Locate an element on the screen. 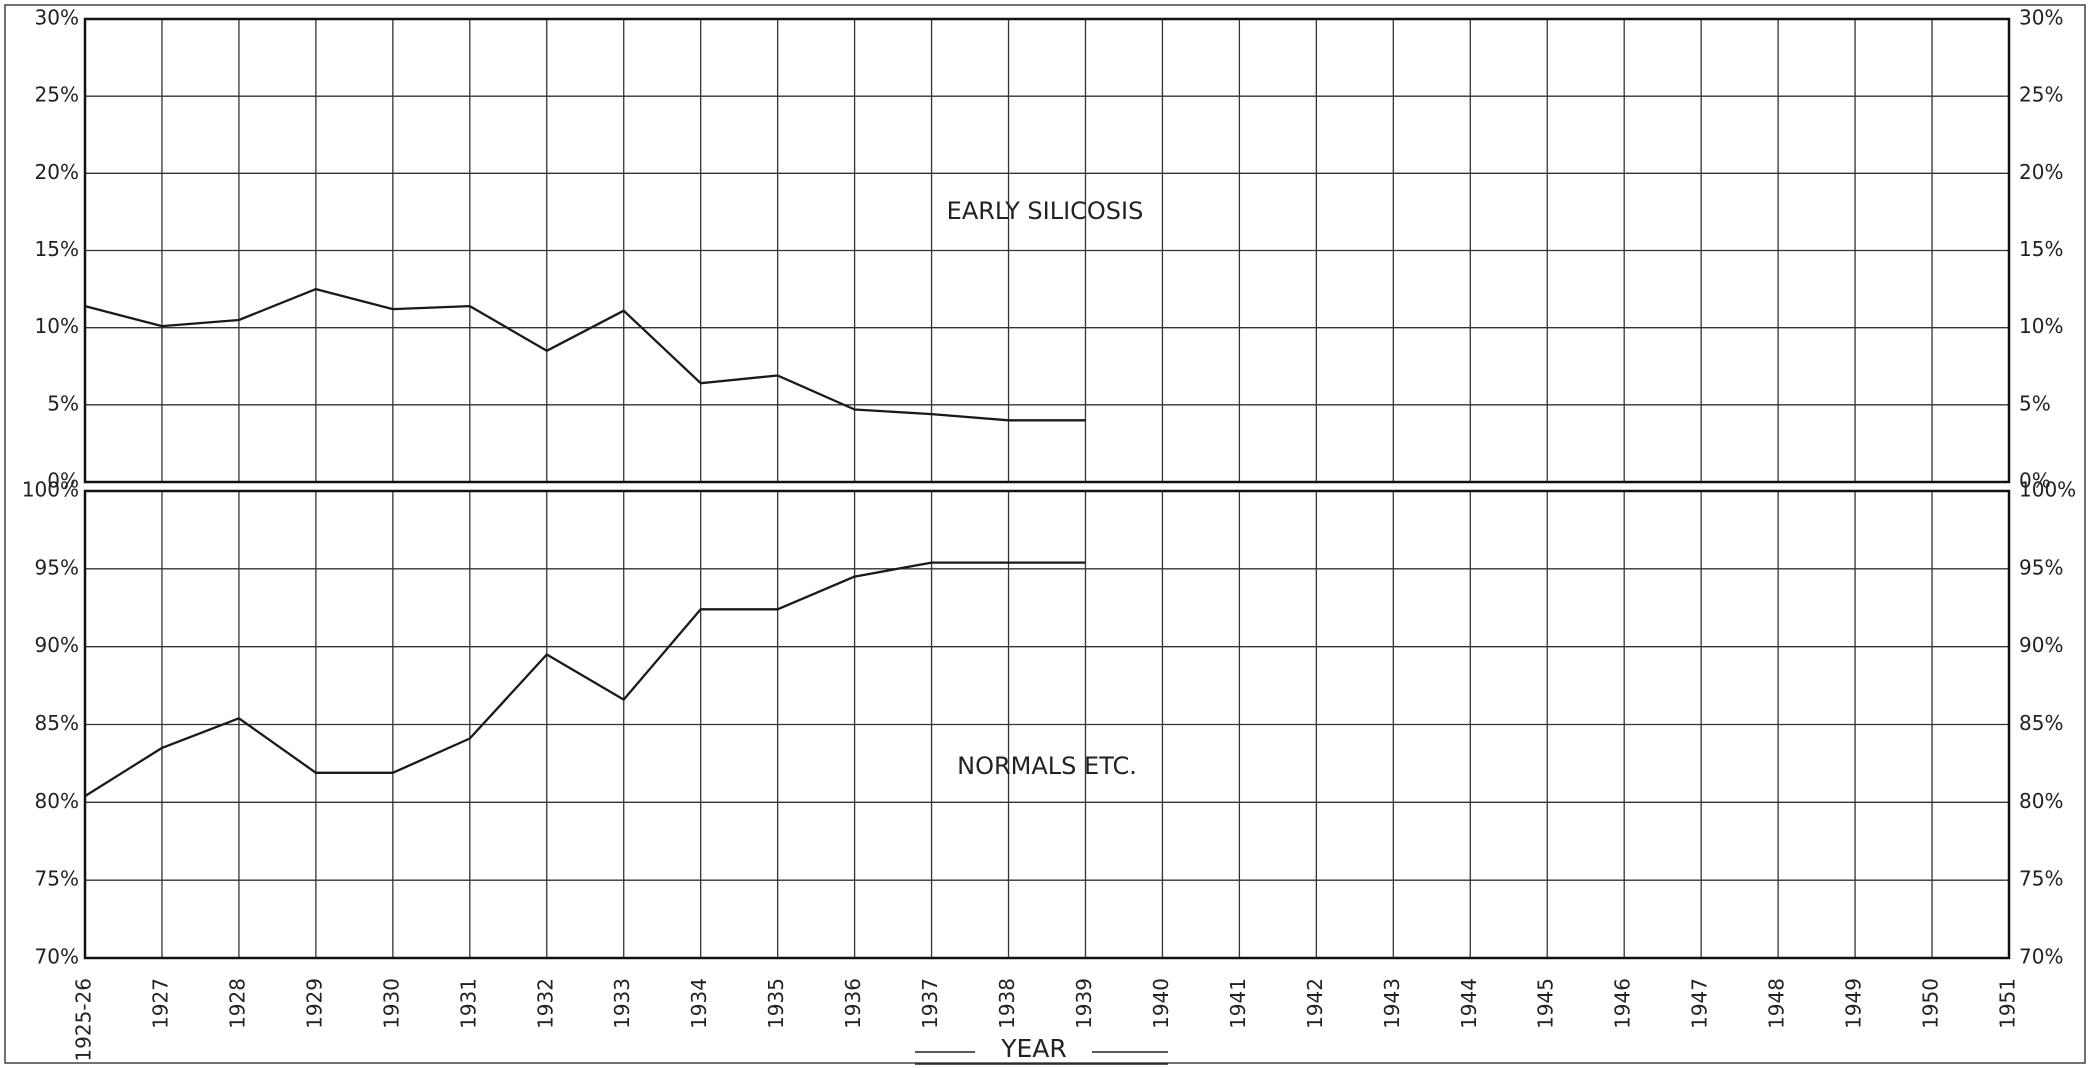  y-tick-label: 30% is located at coordinates (57, 18).